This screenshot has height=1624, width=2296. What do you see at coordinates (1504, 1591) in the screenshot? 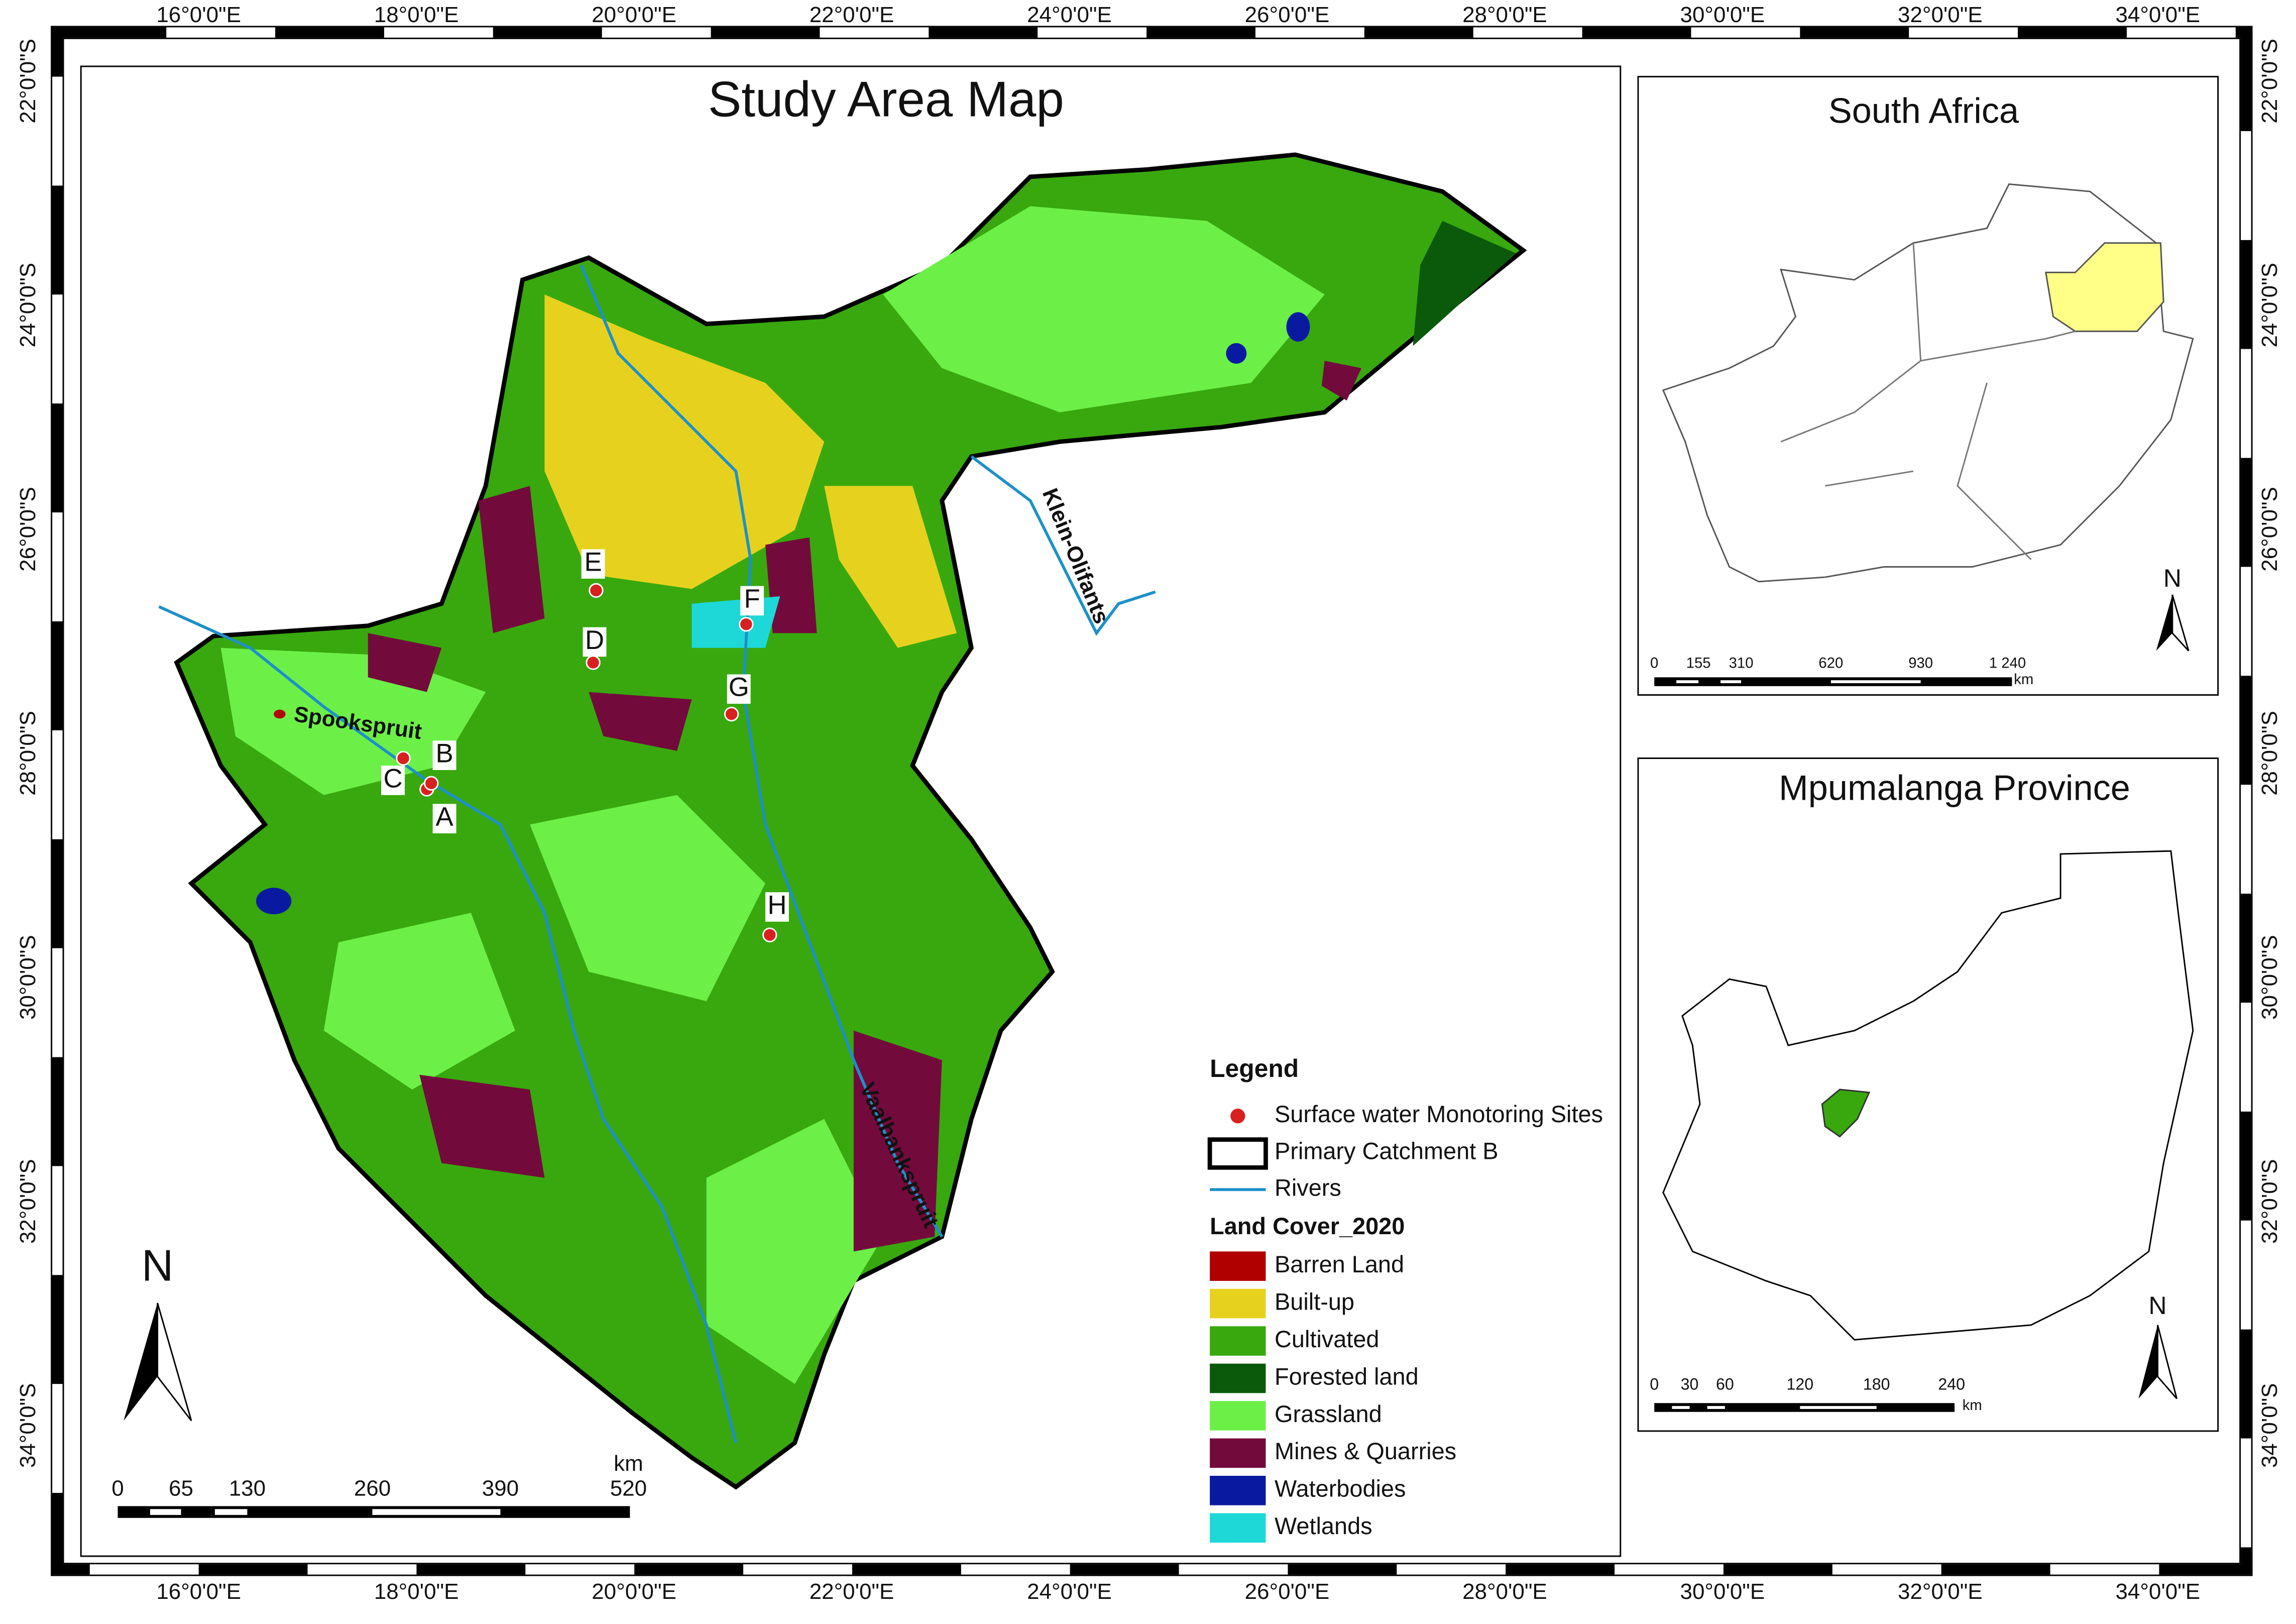
I see `longitude-label: 28°0'0"E` at bounding box center [1504, 1591].